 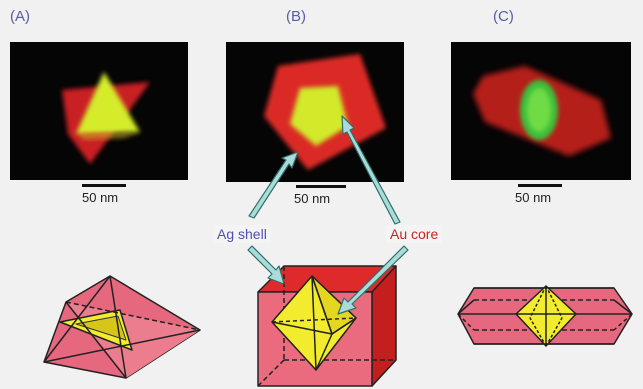 What do you see at coordinates (266, 265) in the screenshot?
I see `arrow-shell-to-model` at bounding box center [266, 265].